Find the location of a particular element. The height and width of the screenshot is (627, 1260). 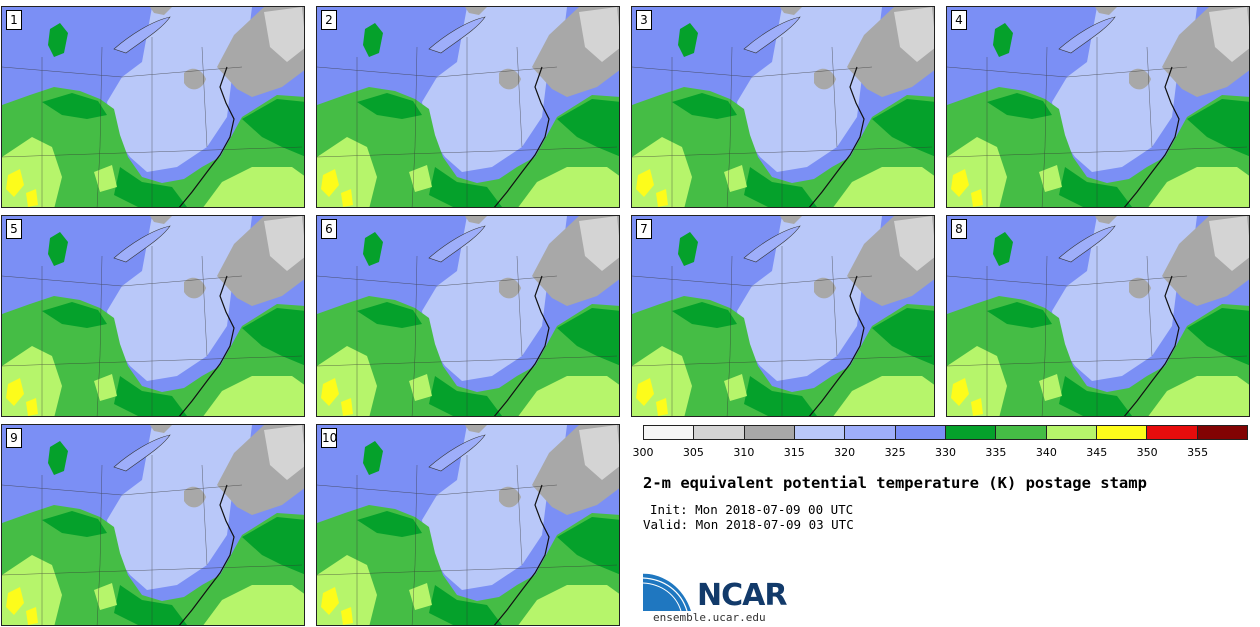

member-label: 9 is located at coordinates (14, 438).